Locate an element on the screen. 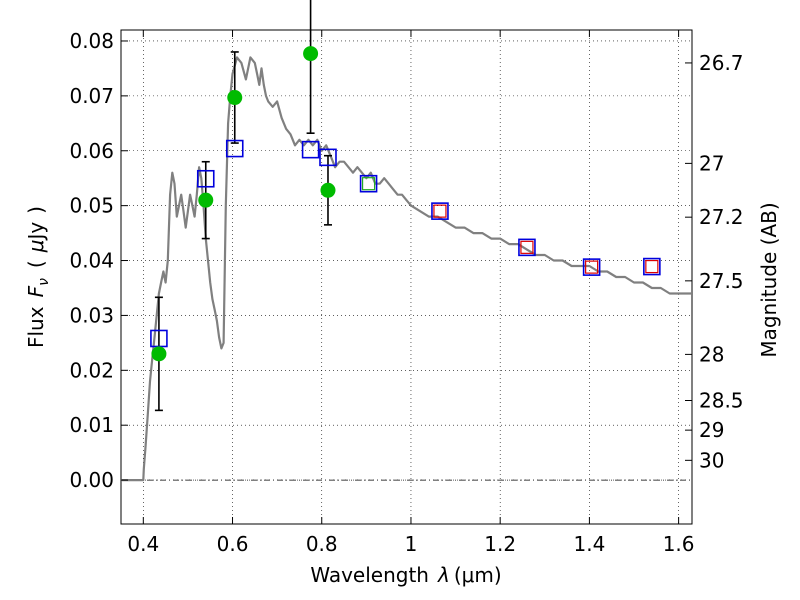 Image resolution: width=800 pixels, height=600 pixels. x-tick-label: 1.4 is located at coordinates (589, 544).